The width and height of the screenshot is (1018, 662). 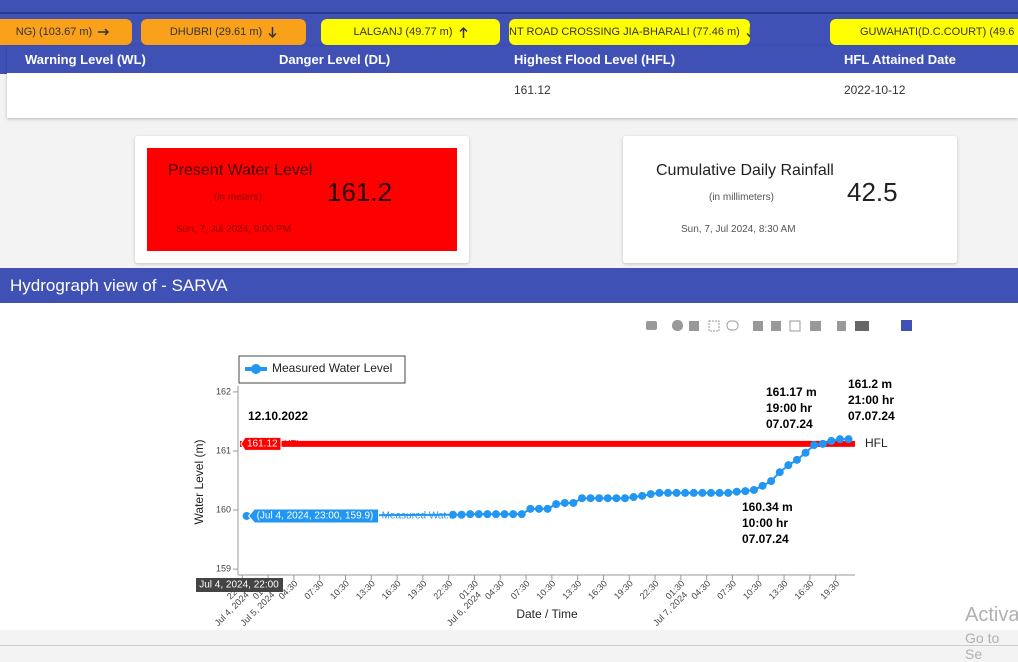 I want to click on hfl-hover-box, so click(x=261, y=443).